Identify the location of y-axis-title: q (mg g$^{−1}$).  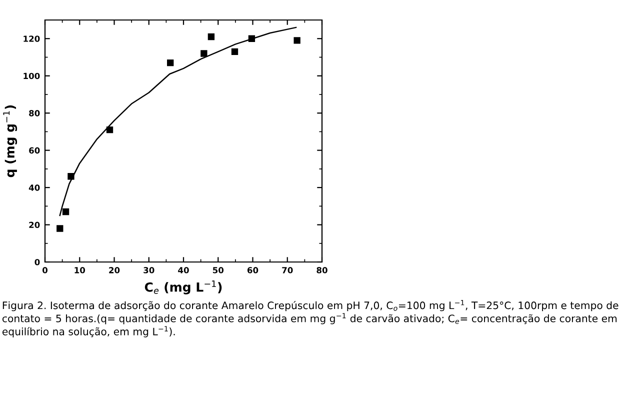
(10, 141).